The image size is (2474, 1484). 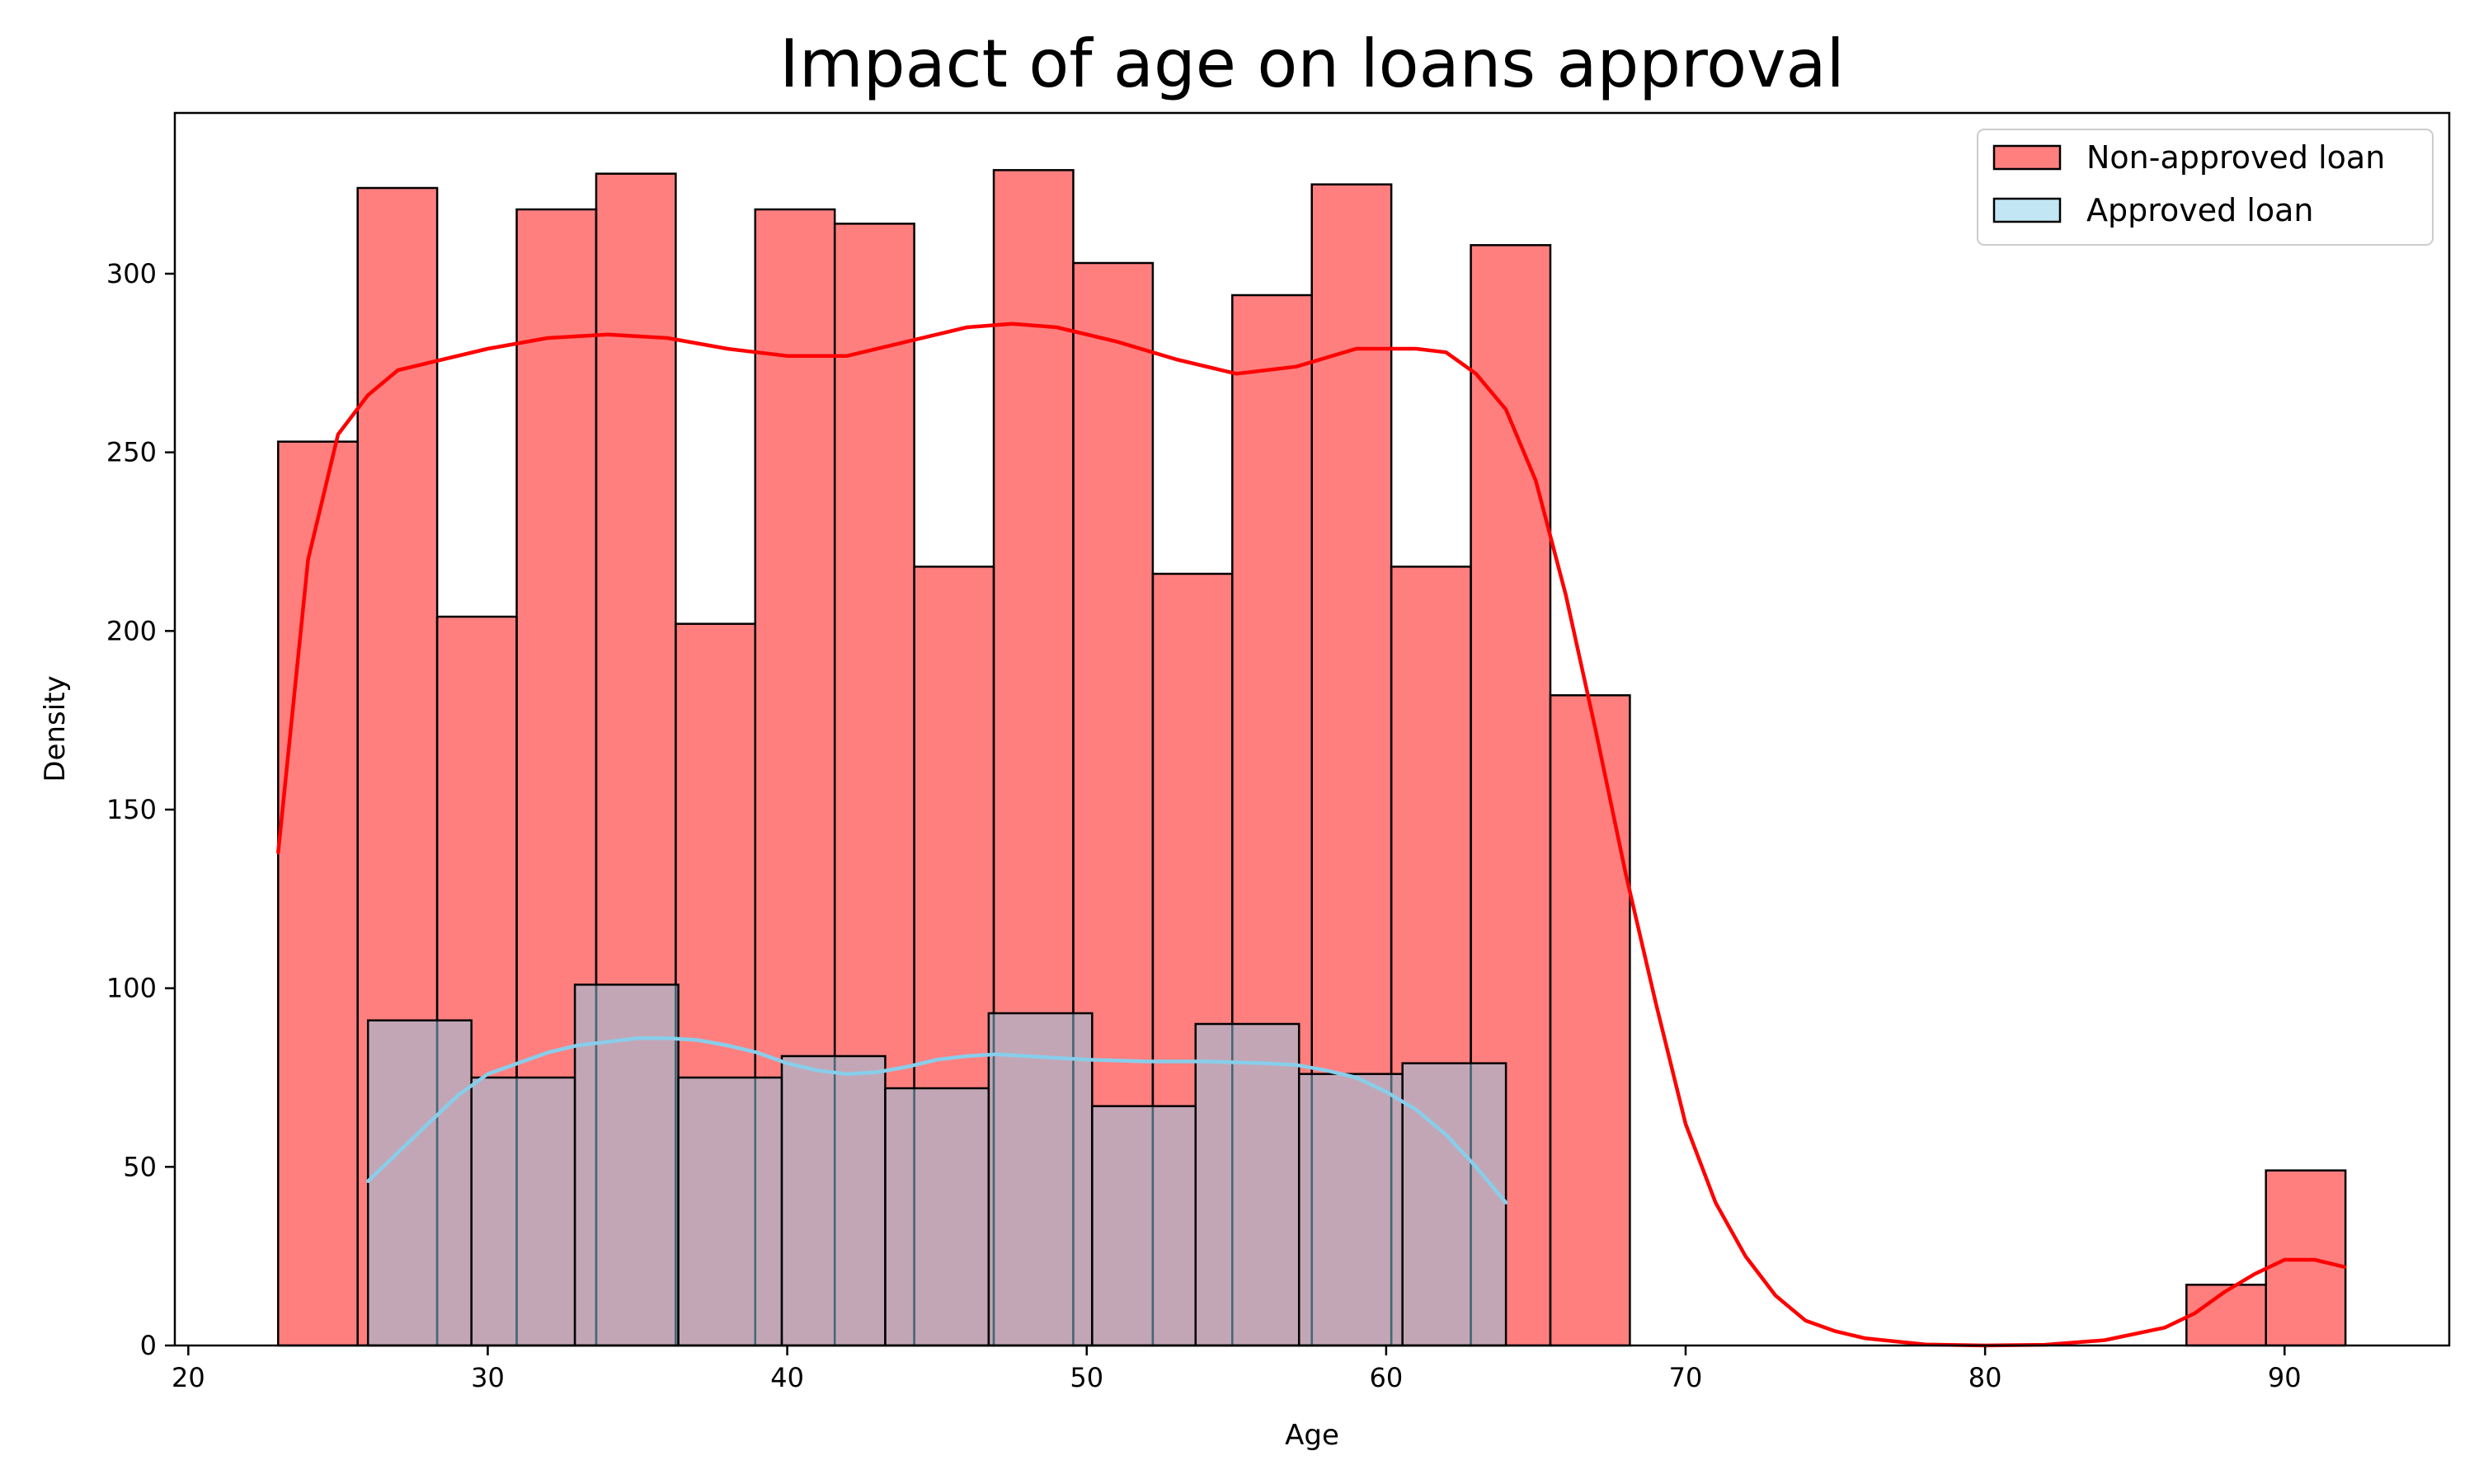 I want to click on y-tick-label-100: 100, so click(x=131, y=988).